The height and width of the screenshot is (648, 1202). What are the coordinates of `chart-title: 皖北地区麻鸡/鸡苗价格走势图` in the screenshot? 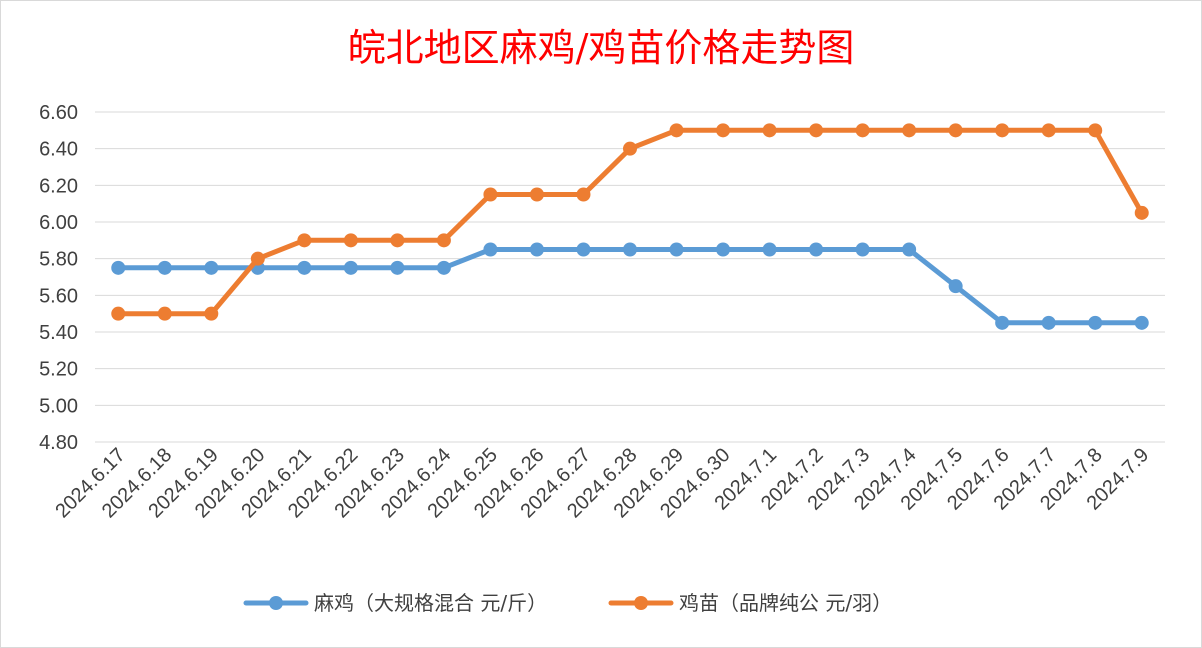 It's located at (601, 48).